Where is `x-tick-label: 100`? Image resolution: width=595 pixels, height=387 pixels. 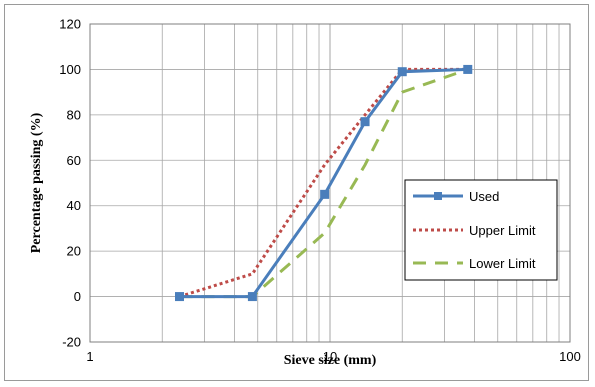
x-tick-label: 100 is located at coordinates (570, 356).